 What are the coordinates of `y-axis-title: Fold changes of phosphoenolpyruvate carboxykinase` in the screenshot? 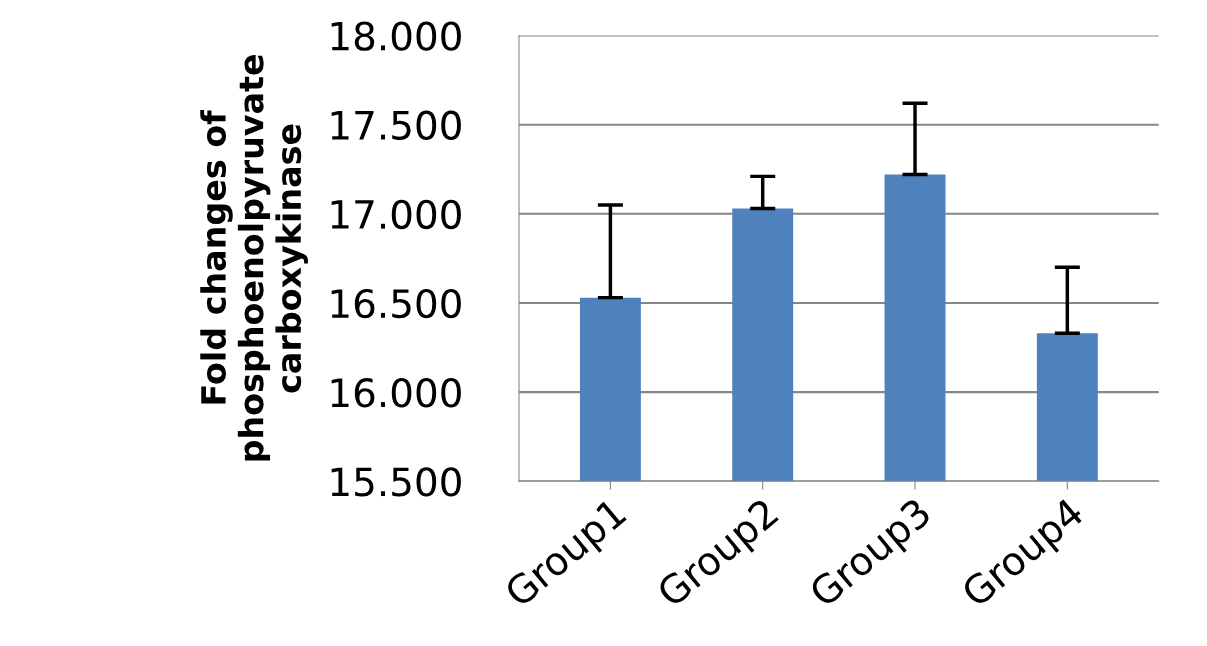 It's located at (254, 258).